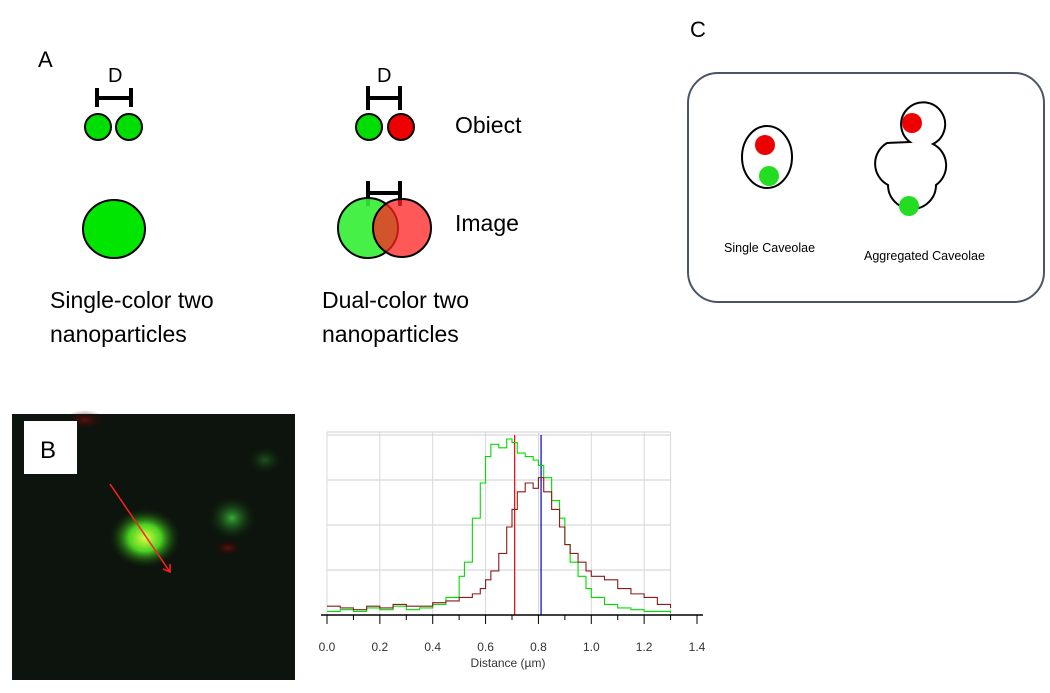  I want to click on single-d-label: D, so click(115, 76).